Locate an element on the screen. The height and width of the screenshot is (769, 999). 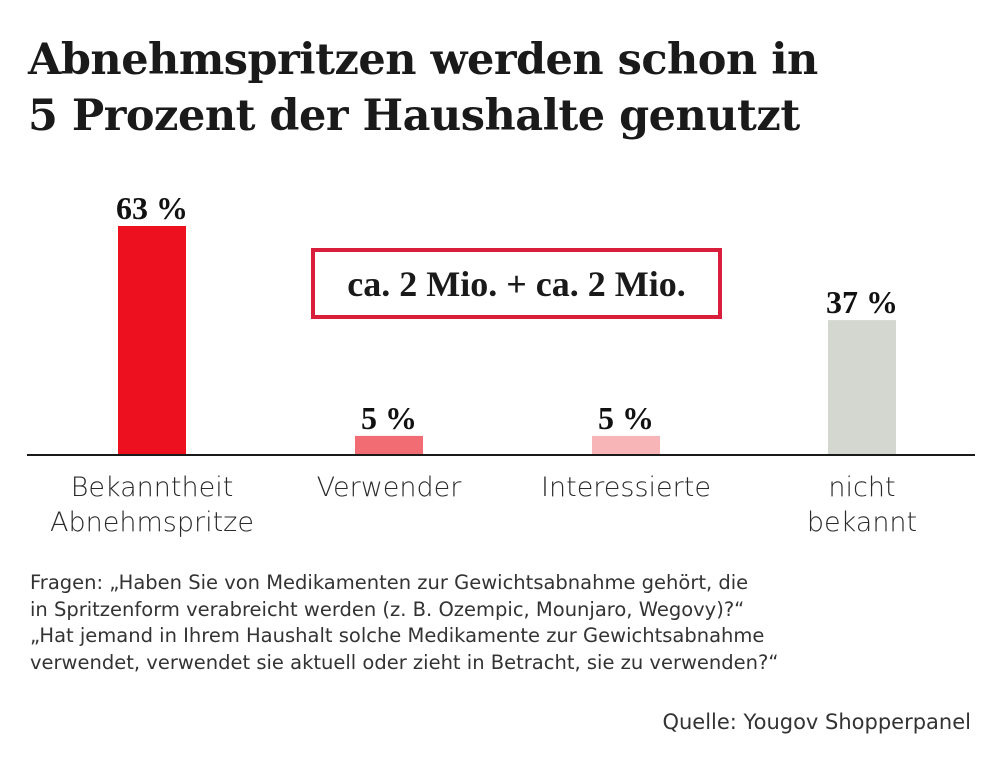
data-label: 63 % is located at coordinates (152, 208).